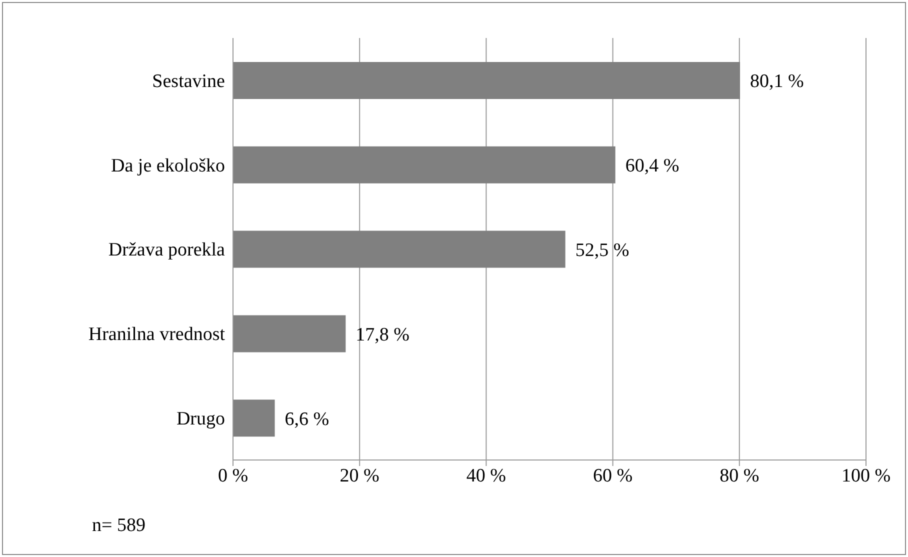 The height and width of the screenshot is (557, 908). Describe the element at coordinates (777, 81) in the screenshot. I see `data-label: 80,1 %` at that location.